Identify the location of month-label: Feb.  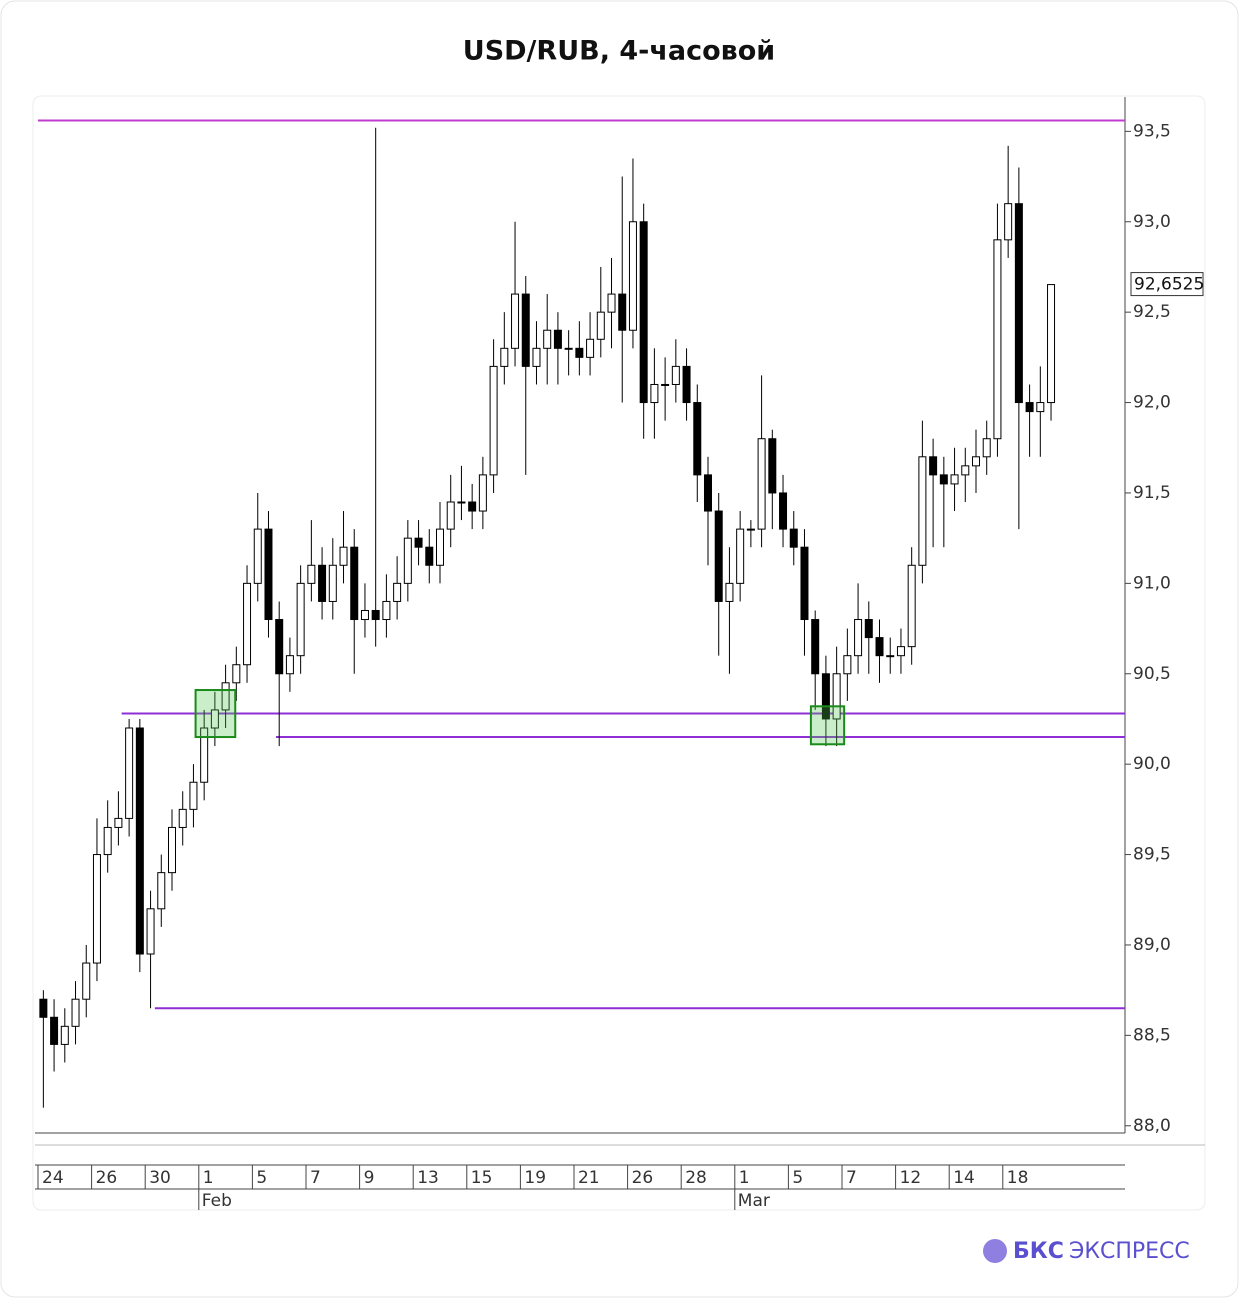
(217, 1201).